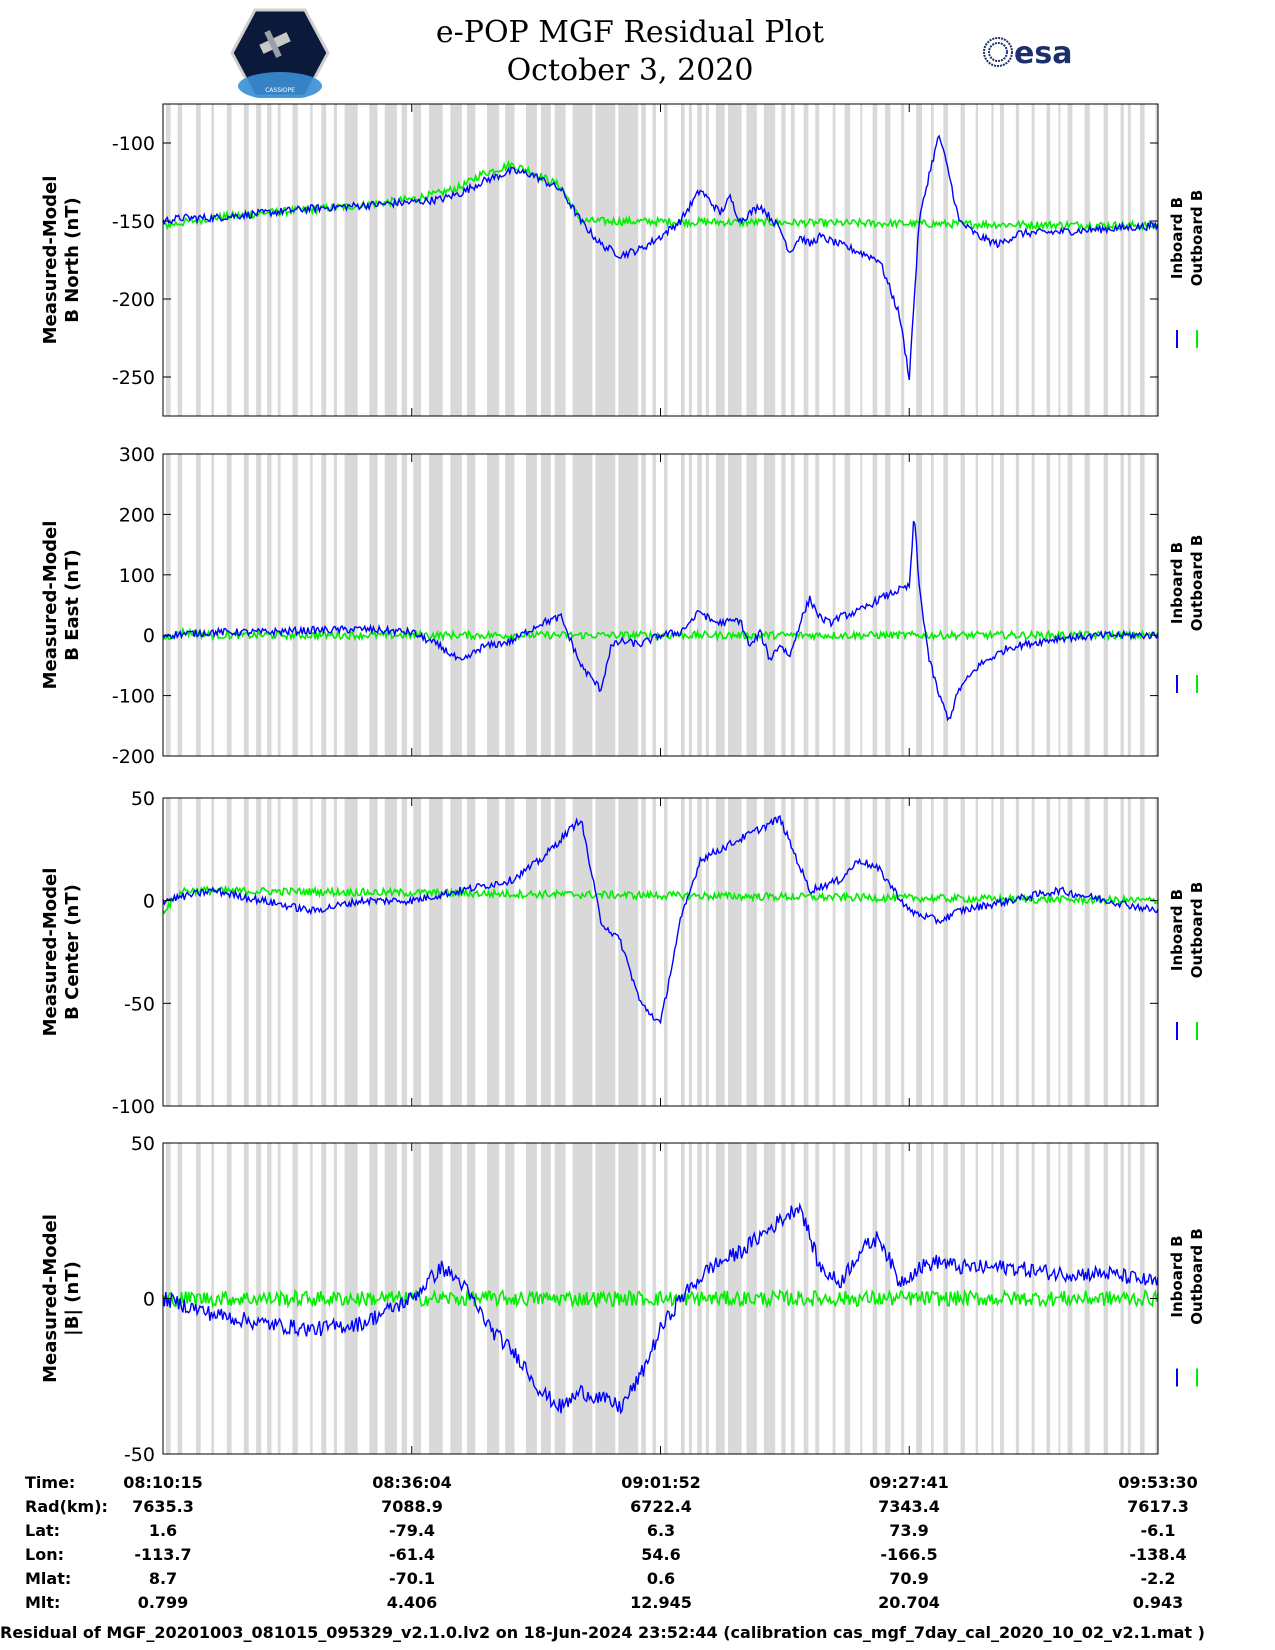 This screenshot has height=1650, width=1275. What do you see at coordinates (137, 455) in the screenshot?
I see `y-tick-label: 300` at bounding box center [137, 455].